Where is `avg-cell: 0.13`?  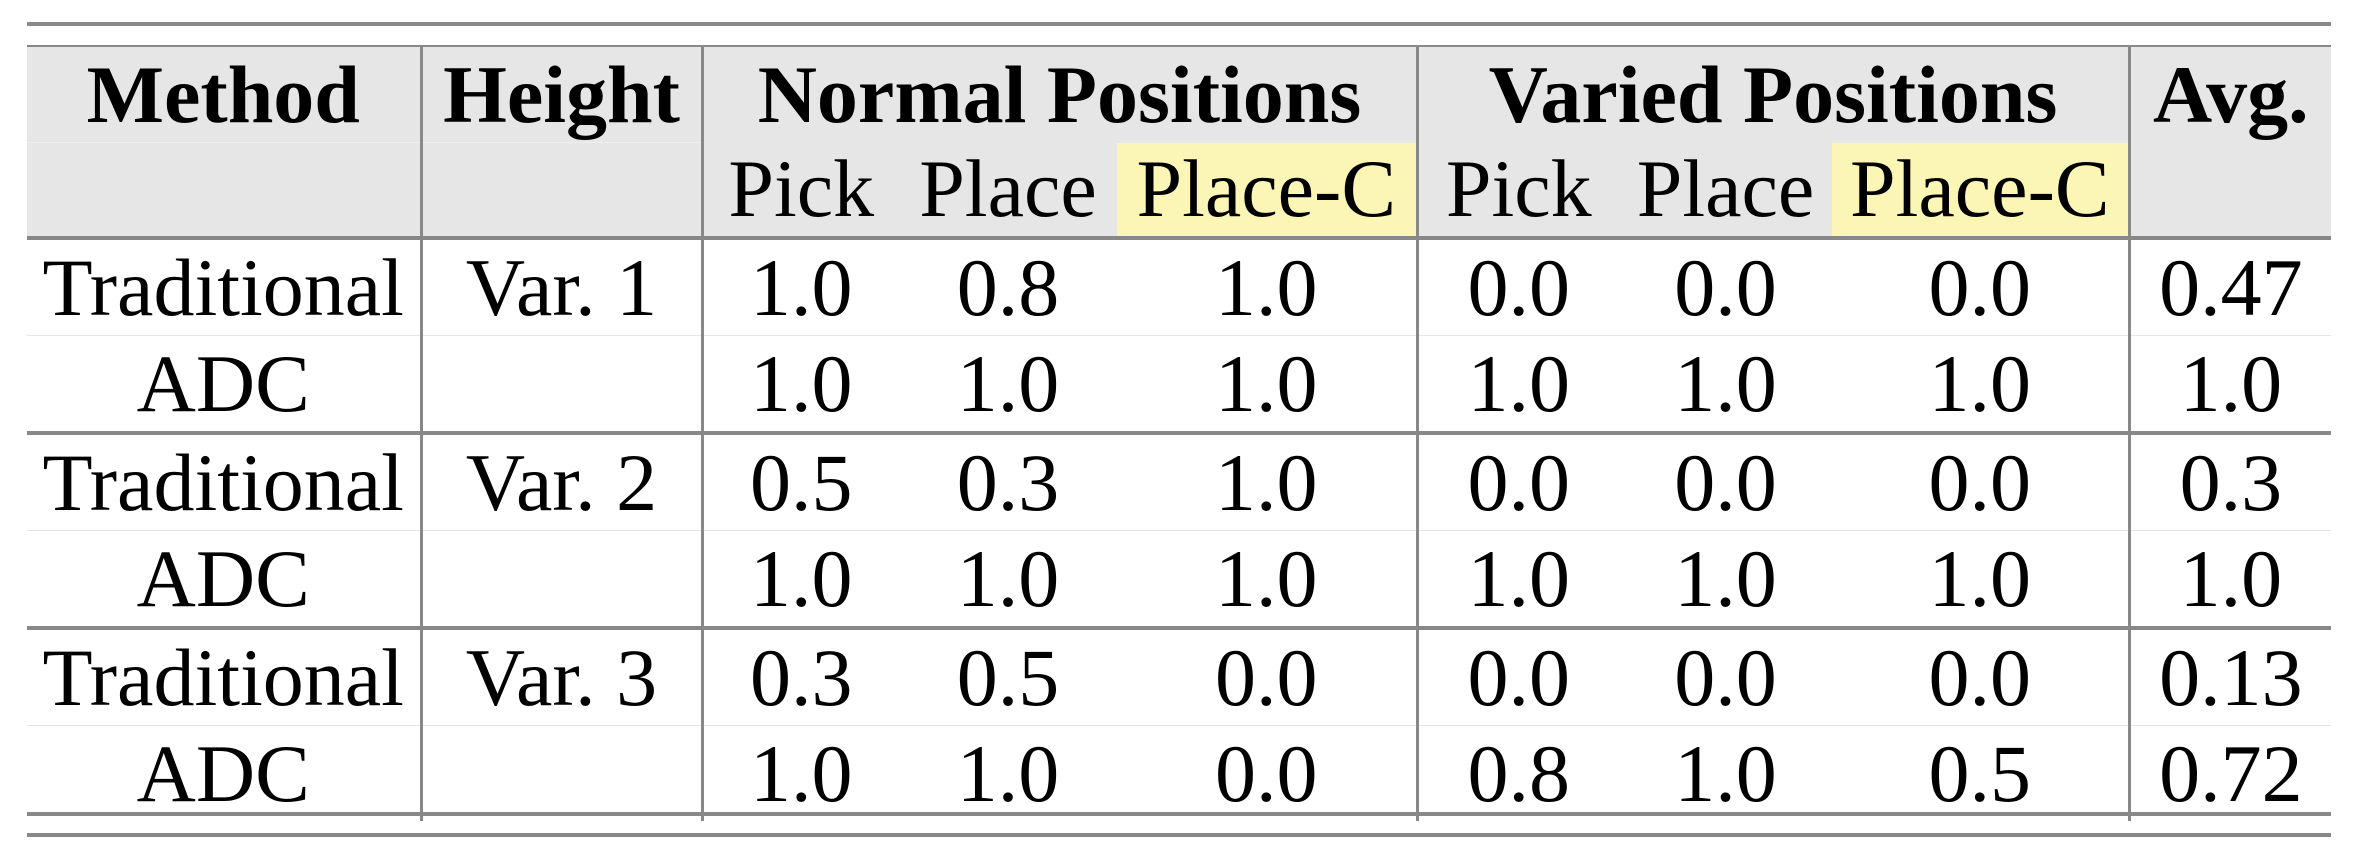
avg-cell: 0.13 is located at coordinates (2229, 676).